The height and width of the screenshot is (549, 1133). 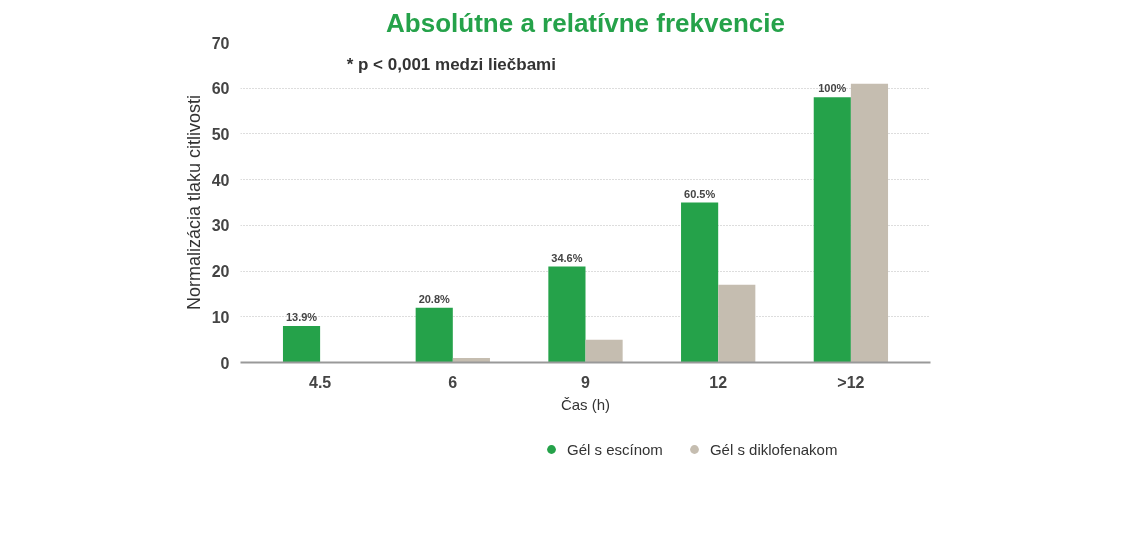 I want to click on y-tick-label: 70, so click(x=220, y=43).